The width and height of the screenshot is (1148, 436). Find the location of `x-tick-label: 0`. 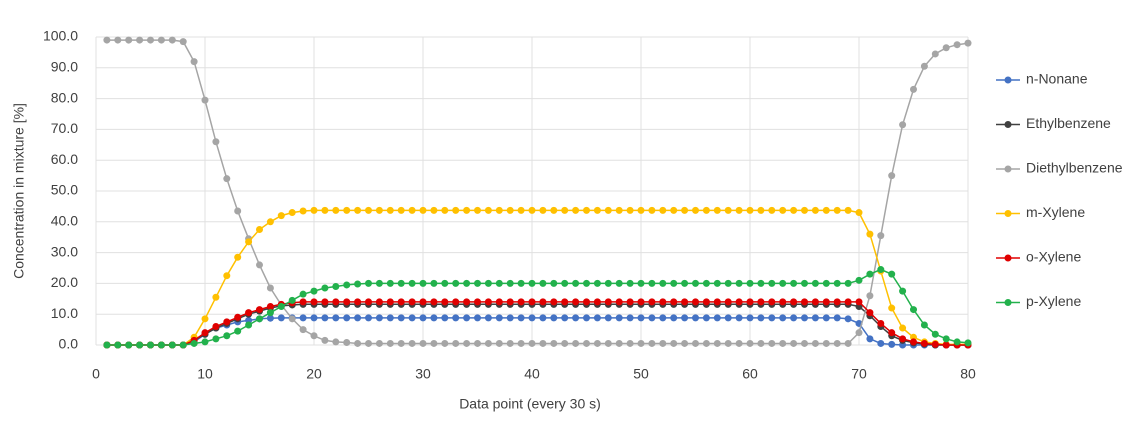

x-tick-label: 0 is located at coordinates (96, 374).